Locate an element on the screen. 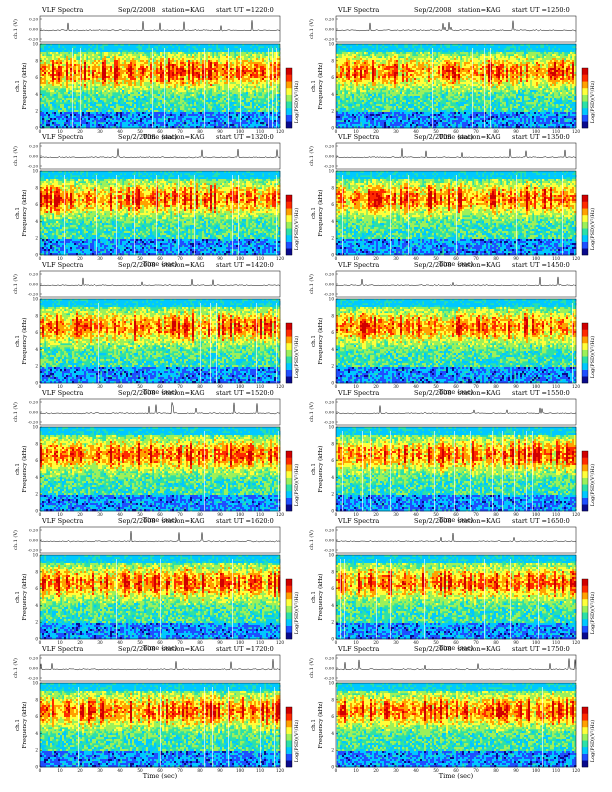 This screenshot has width=612, height=792. panel-date: Sep/2/2008 is located at coordinates (137, 521).